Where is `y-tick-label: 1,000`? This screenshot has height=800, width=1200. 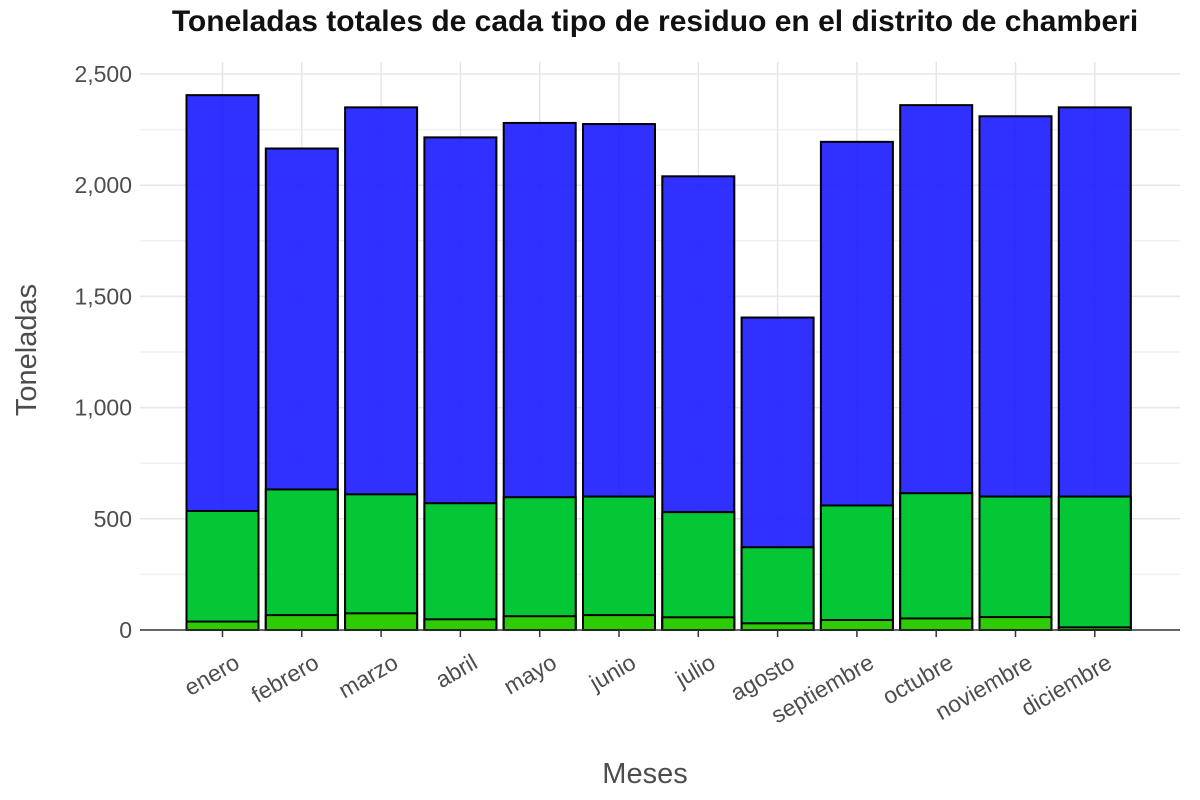 y-tick-label: 1,000 is located at coordinates (103, 408).